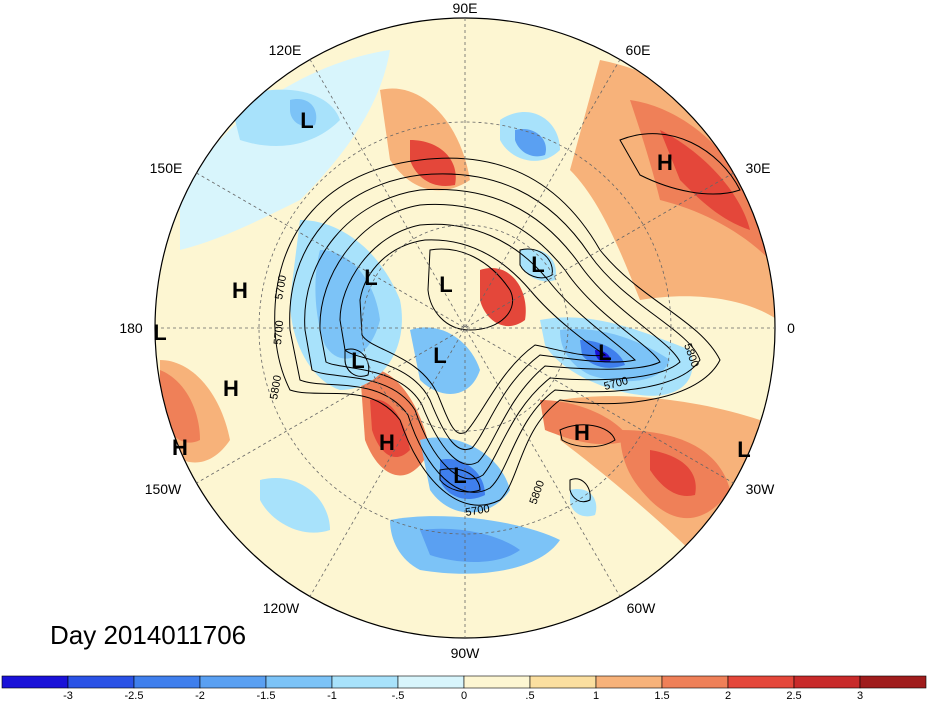 The height and width of the screenshot is (702, 928). What do you see at coordinates (148, 635) in the screenshot?
I see `date-title: Day 2014011706` at bounding box center [148, 635].